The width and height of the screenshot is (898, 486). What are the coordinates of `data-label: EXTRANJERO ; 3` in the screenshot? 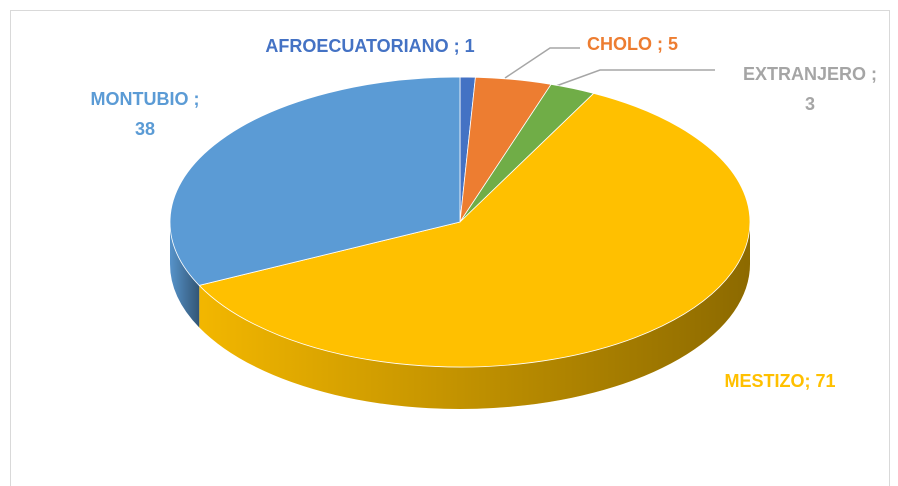 It's located at (810, 89).